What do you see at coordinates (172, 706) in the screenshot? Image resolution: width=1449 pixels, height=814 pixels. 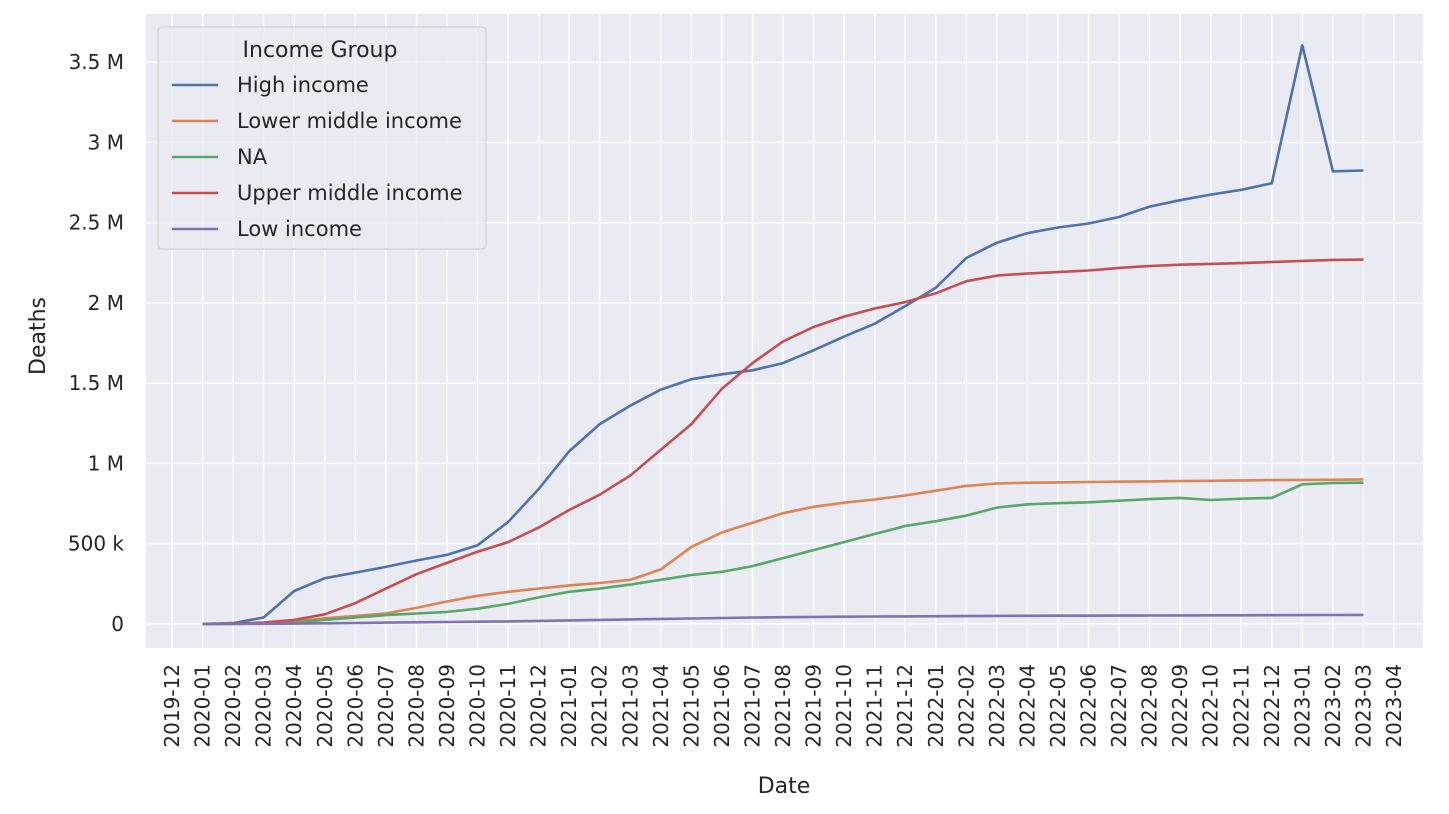 I see `x-tick-label: 2019-12` at bounding box center [172, 706].